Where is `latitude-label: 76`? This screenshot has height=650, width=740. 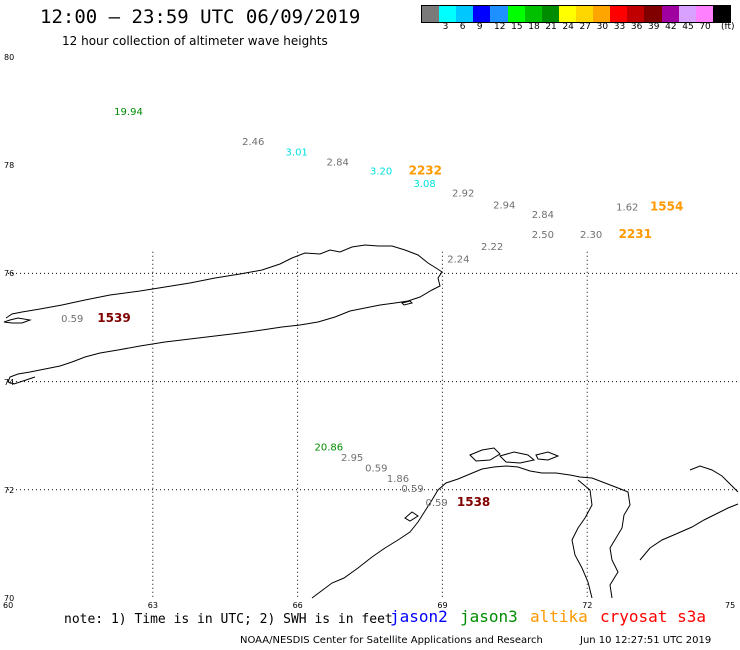 latitude-label: 76 is located at coordinates (9, 274).